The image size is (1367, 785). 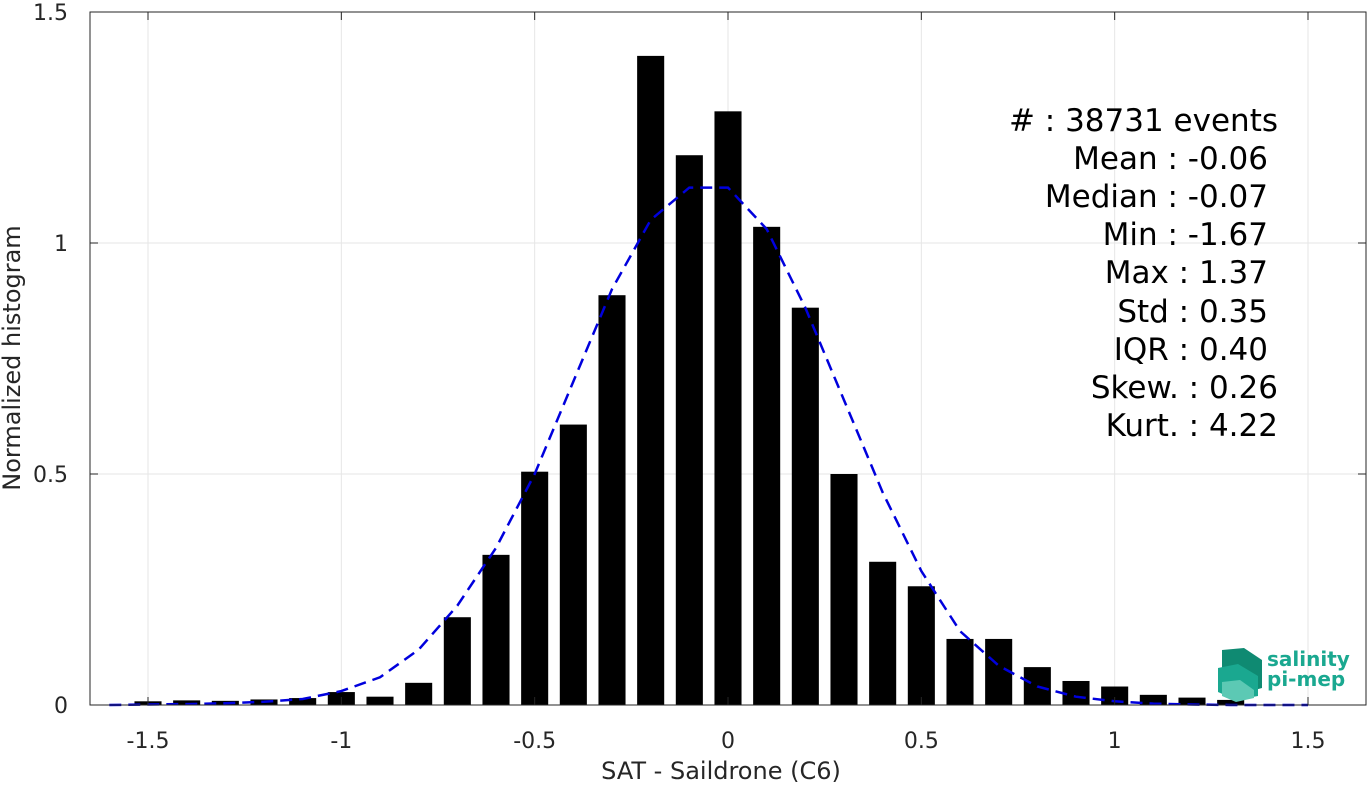 What do you see at coordinates (1308, 659) in the screenshot?
I see `logo-line1: salinity` at bounding box center [1308, 659].